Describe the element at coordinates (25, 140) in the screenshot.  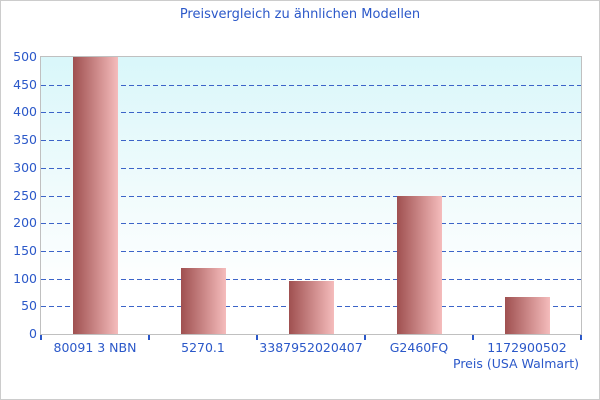
I see `y-tick-label-350: 350` at that location.